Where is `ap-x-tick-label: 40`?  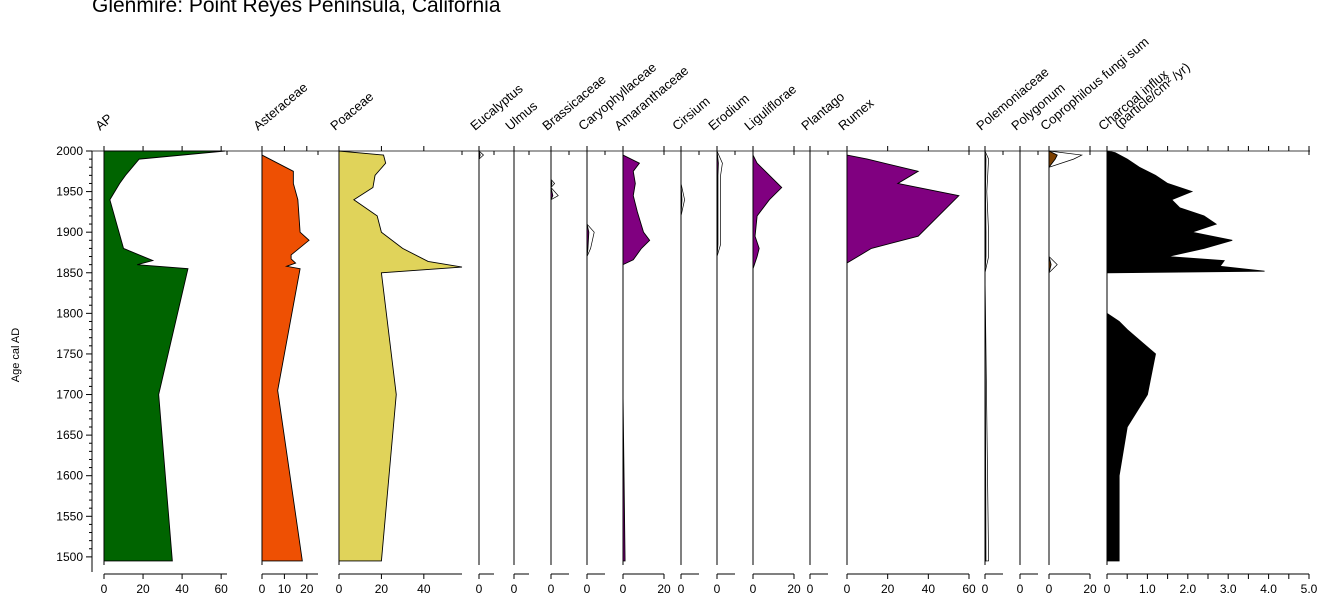 ap-x-tick-label: 40 is located at coordinates (182, 589).